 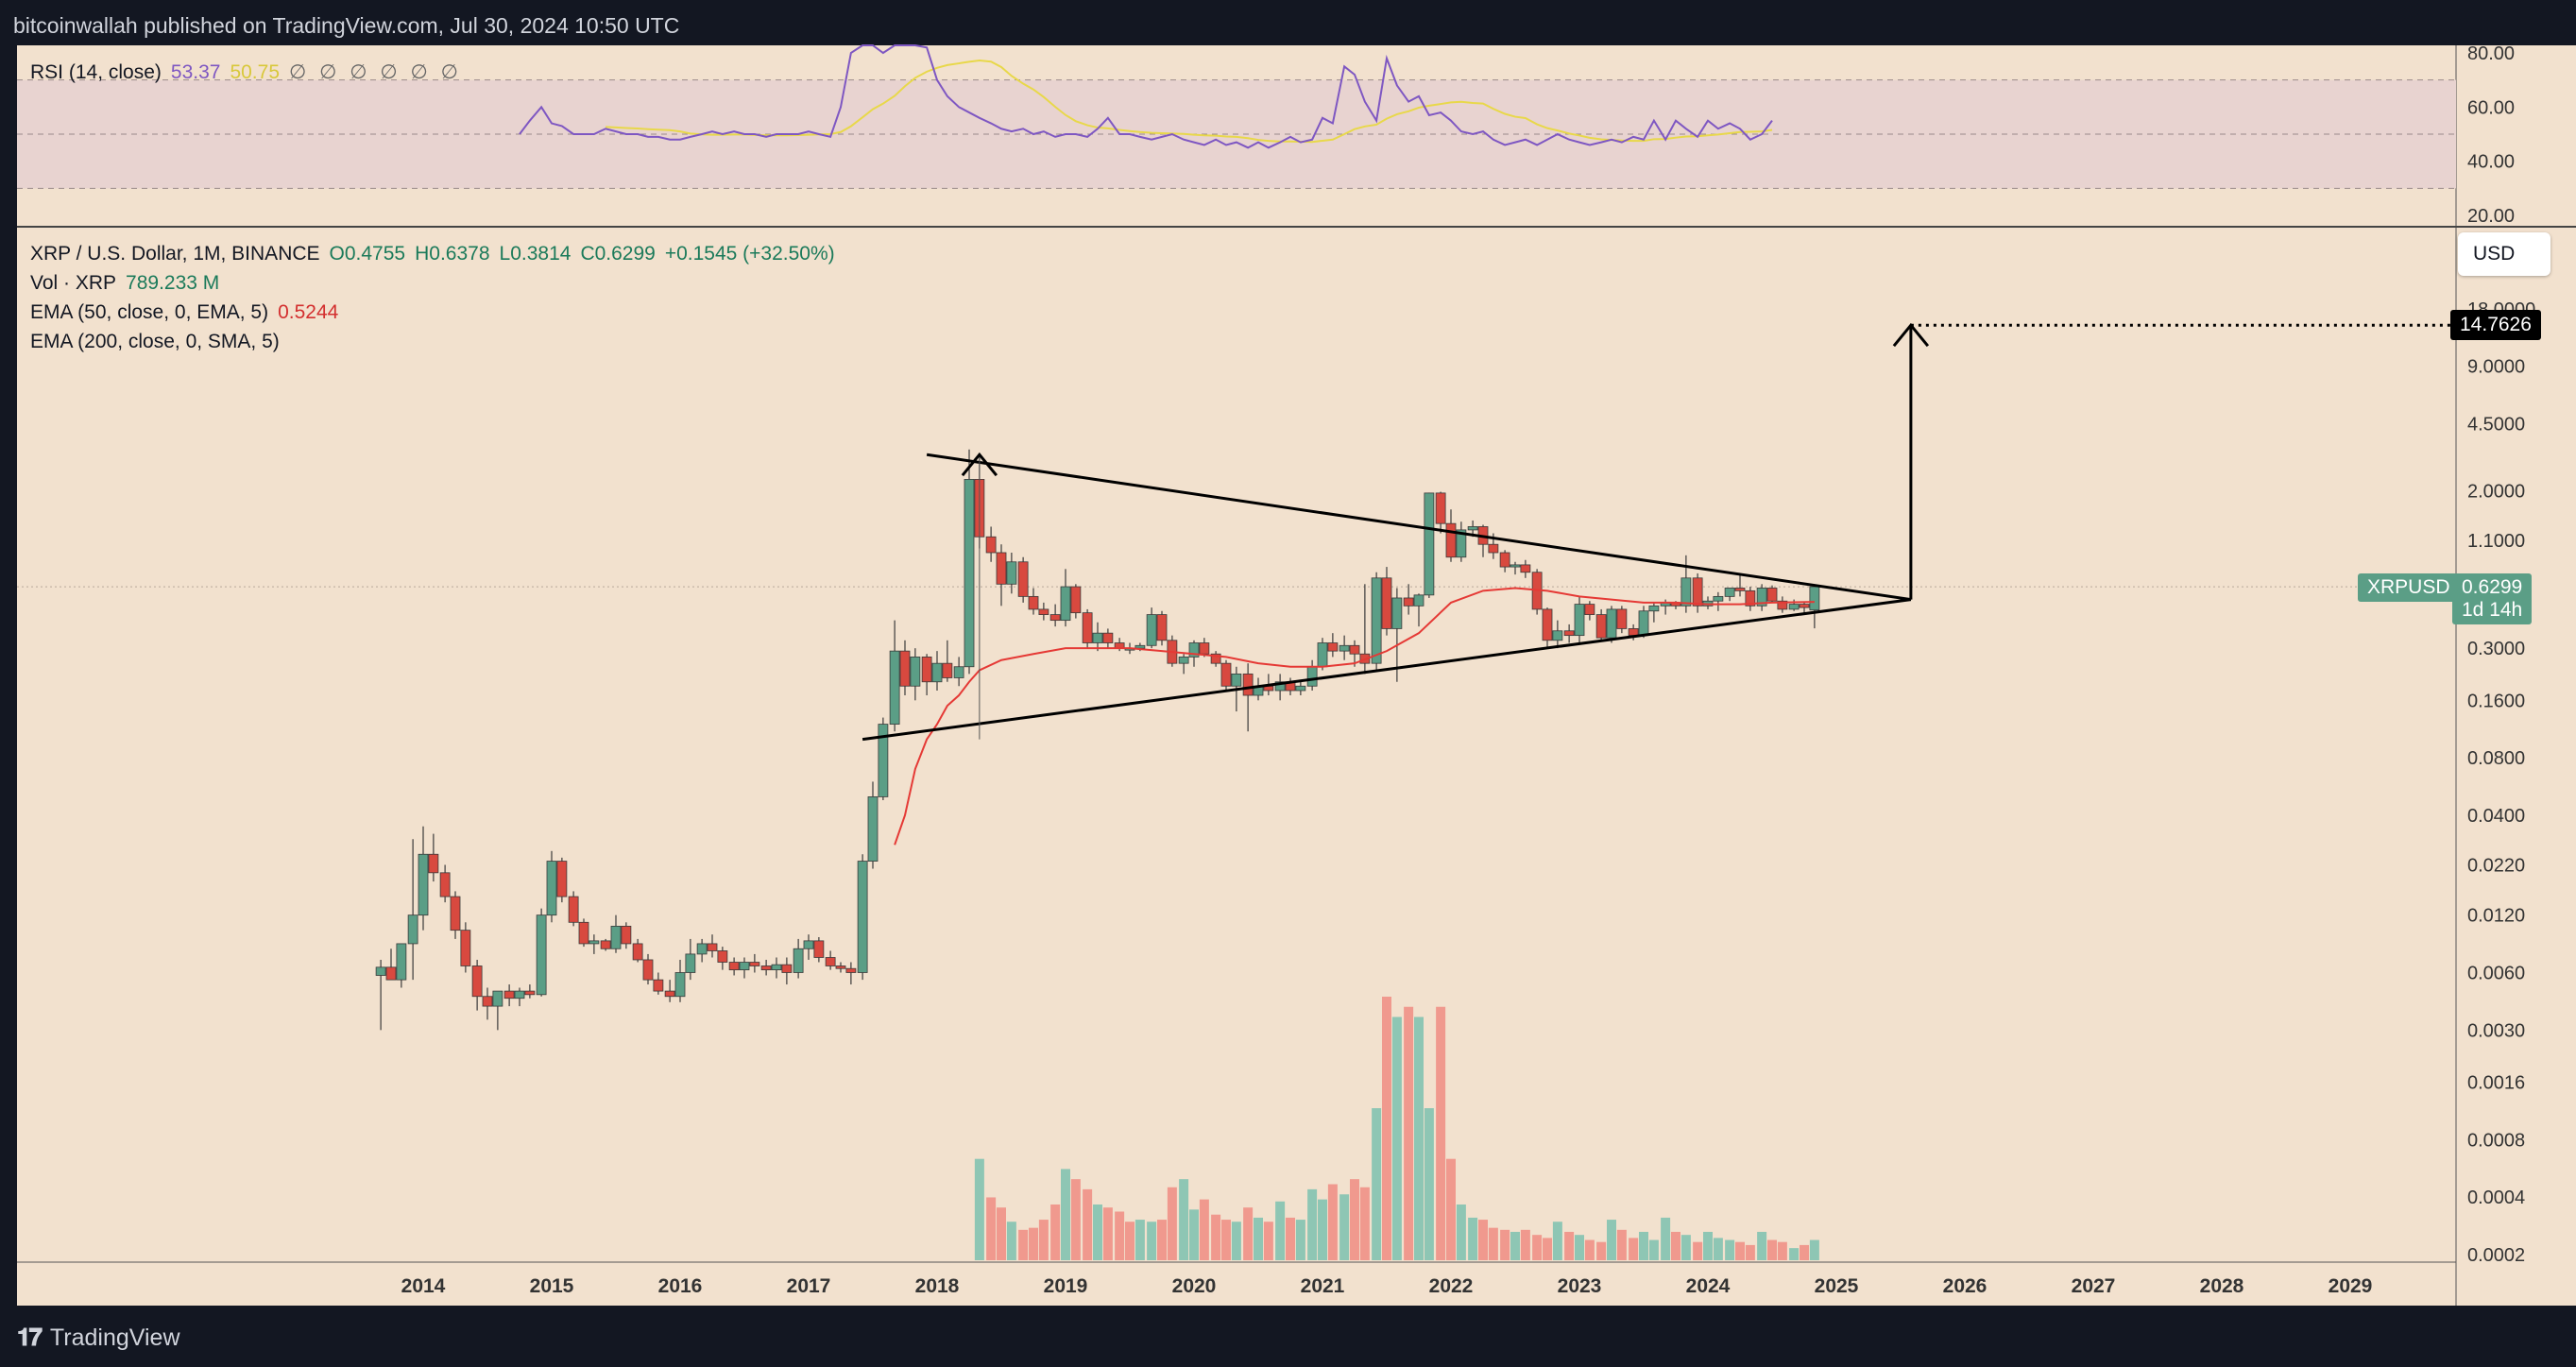 What do you see at coordinates (2496, 1255) in the screenshot?
I see `price-axis-tick: 0.0002` at bounding box center [2496, 1255].